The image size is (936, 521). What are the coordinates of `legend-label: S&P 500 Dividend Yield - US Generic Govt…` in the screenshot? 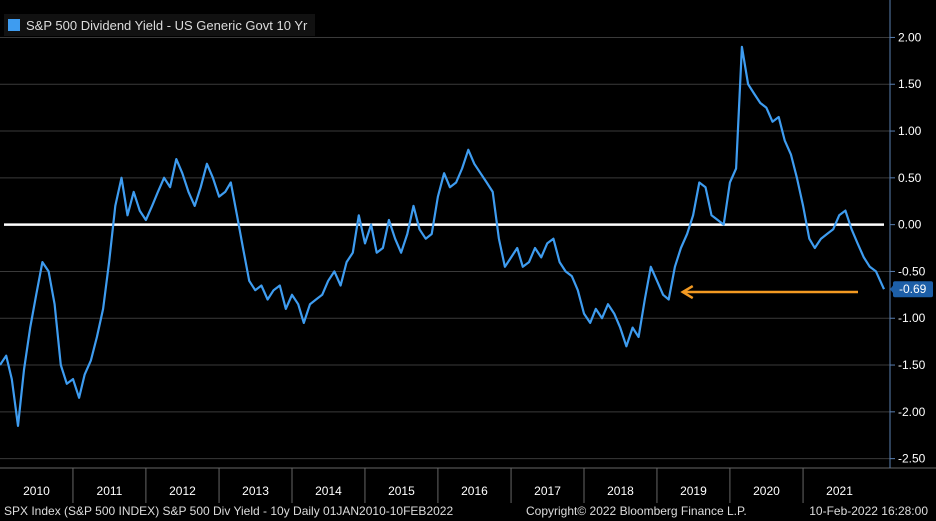 It's located at (167, 25).